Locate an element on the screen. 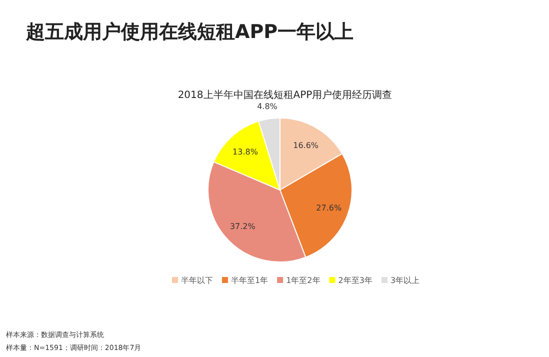  legend-label: 2年至3年 is located at coordinates (355, 280).